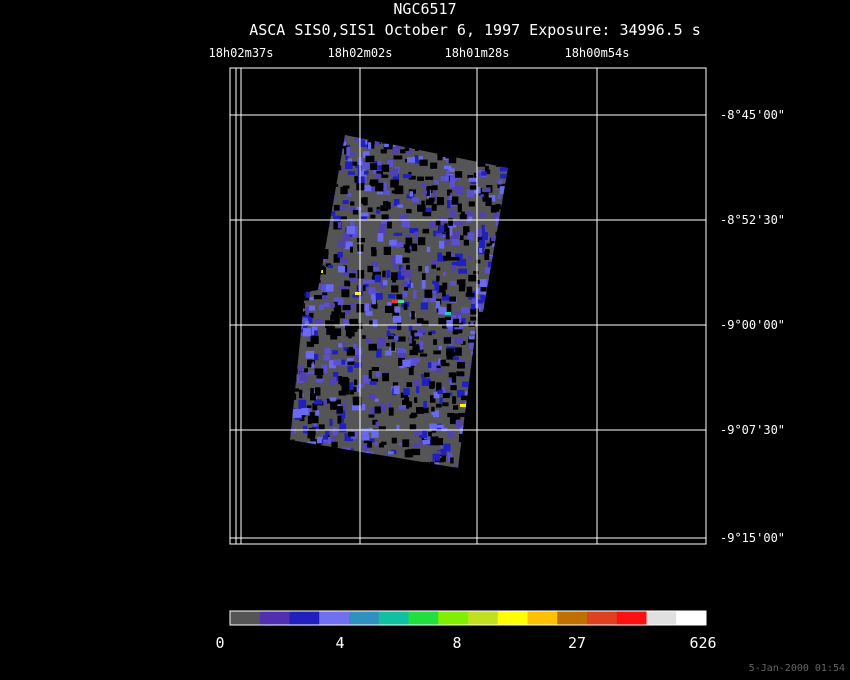 The image size is (850, 680). Describe the element at coordinates (359, 53) in the screenshot. I see `ra-label: 18h02m02s` at that location.